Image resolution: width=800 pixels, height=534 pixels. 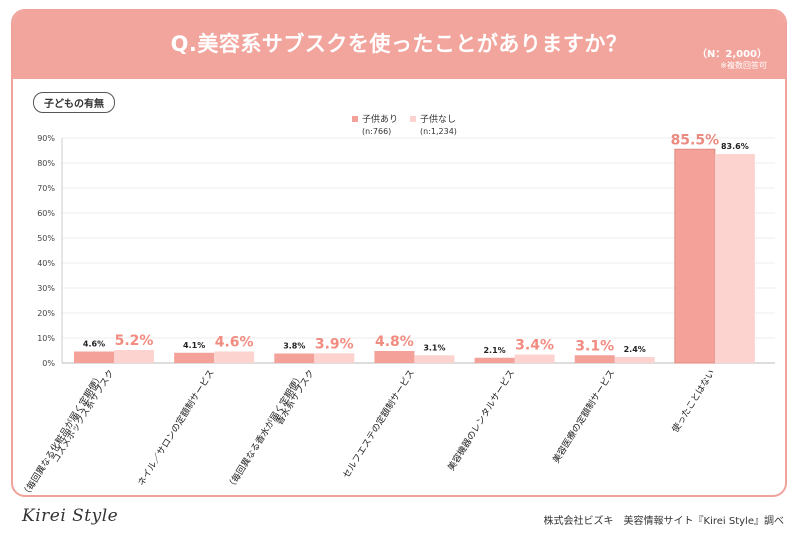 I want to click on y-tick-label: 50%, so click(x=46, y=238).